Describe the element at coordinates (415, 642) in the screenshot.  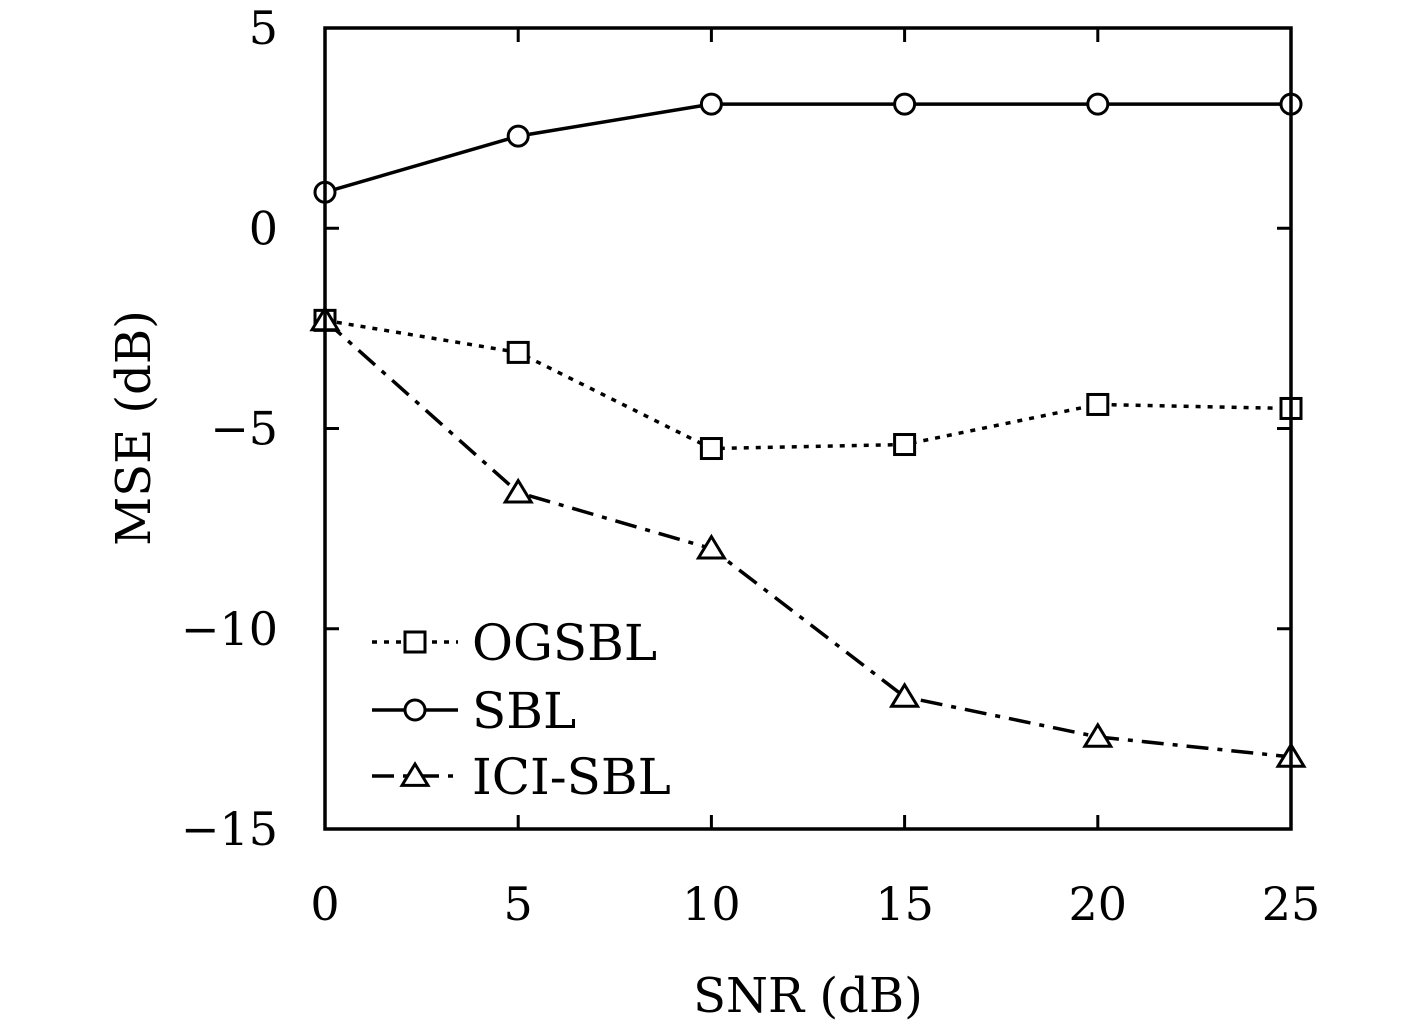
I see `legend-marker-ogsbl` at that location.